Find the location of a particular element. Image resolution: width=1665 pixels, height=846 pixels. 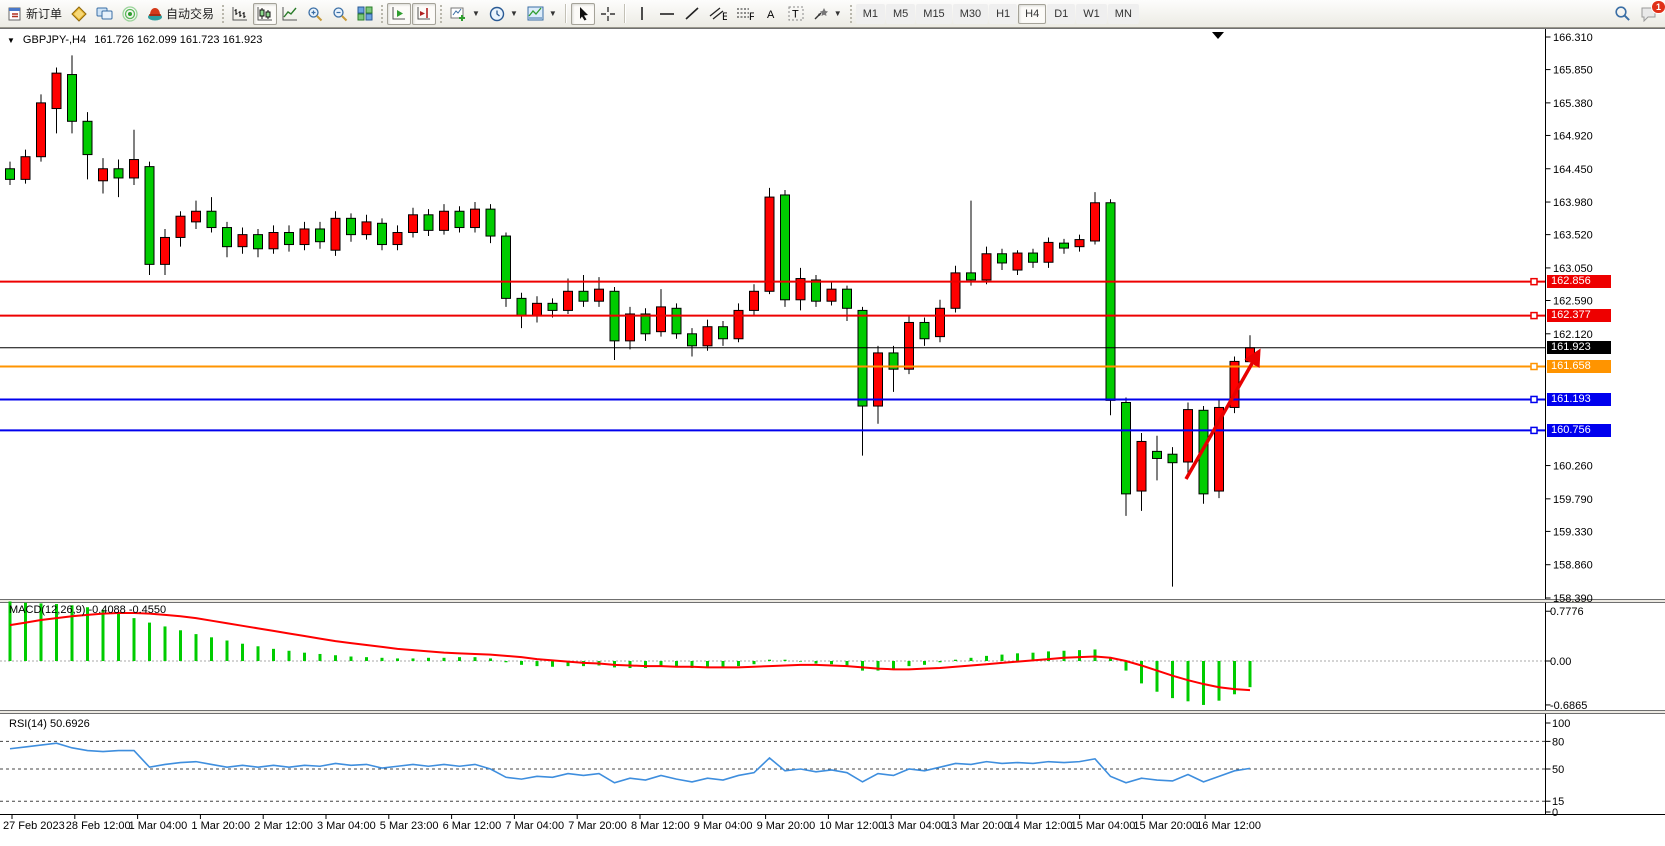

new-chart-button: ▼ is located at coordinates (465, 14).